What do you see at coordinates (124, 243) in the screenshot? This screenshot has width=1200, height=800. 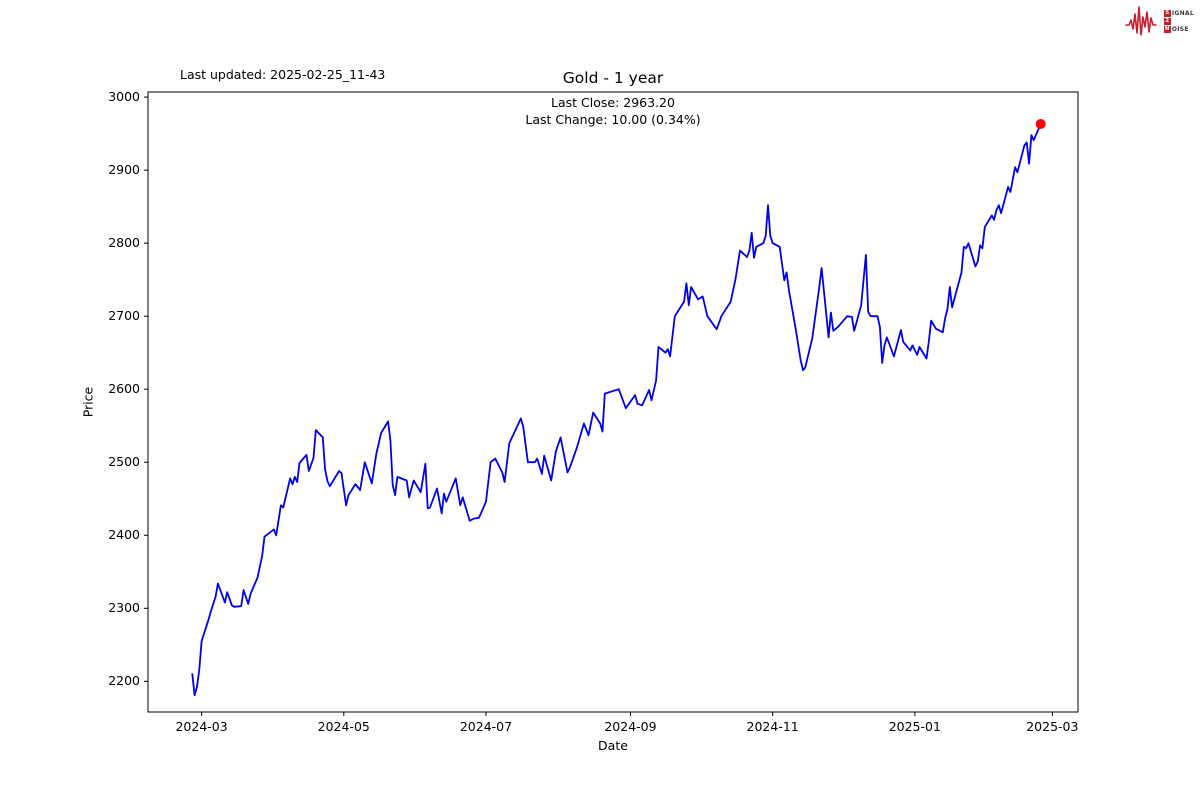 I see `y-tick-label: 2800` at bounding box center [124, 243].